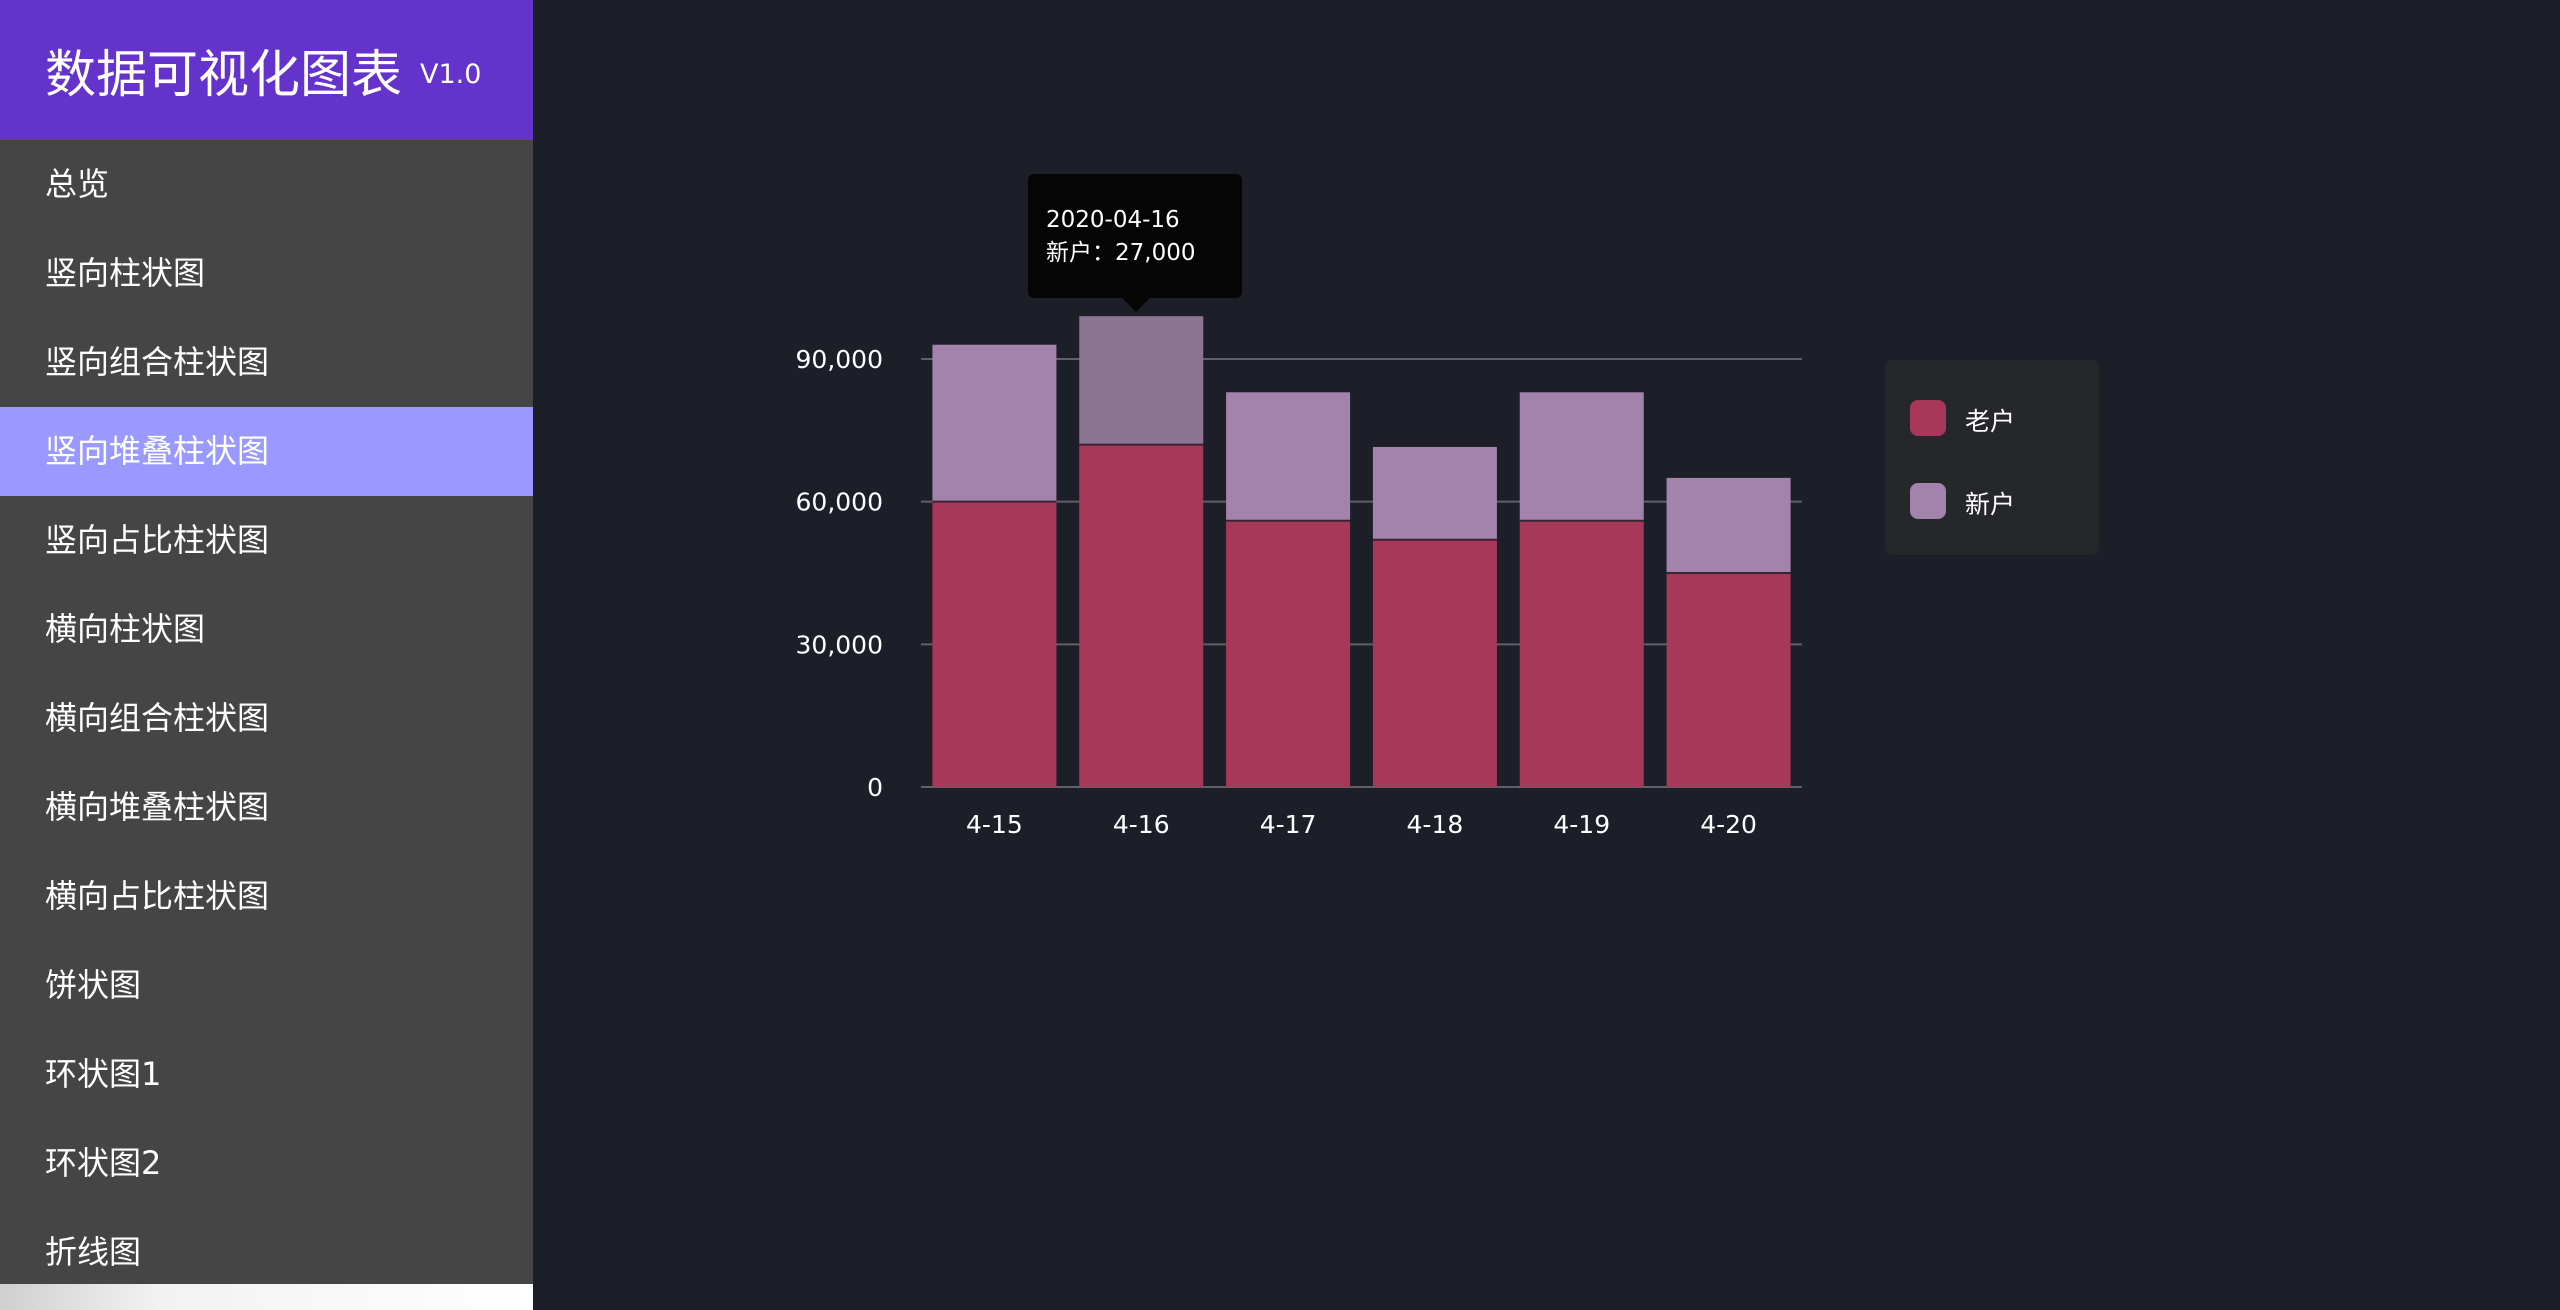 The height and width of the screenshot is (1310, 2560). What do you see at coordinates (77, 184) in the screenshot?
I see `sidebar-item-0: 总览` at bounding box center [77, 184].